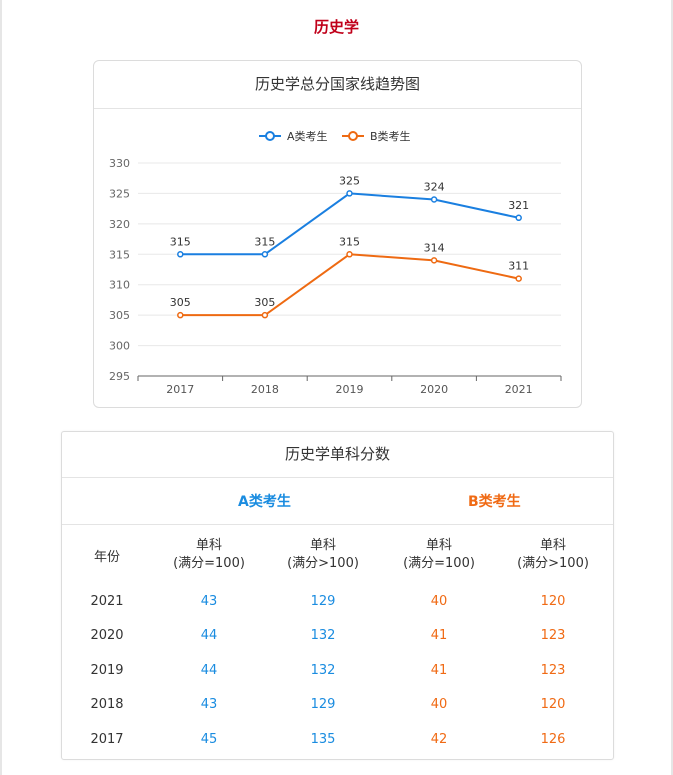 The image size is (673, 775). I want to click on table-row: 2018 43 129 40 120, so click(337, 705).